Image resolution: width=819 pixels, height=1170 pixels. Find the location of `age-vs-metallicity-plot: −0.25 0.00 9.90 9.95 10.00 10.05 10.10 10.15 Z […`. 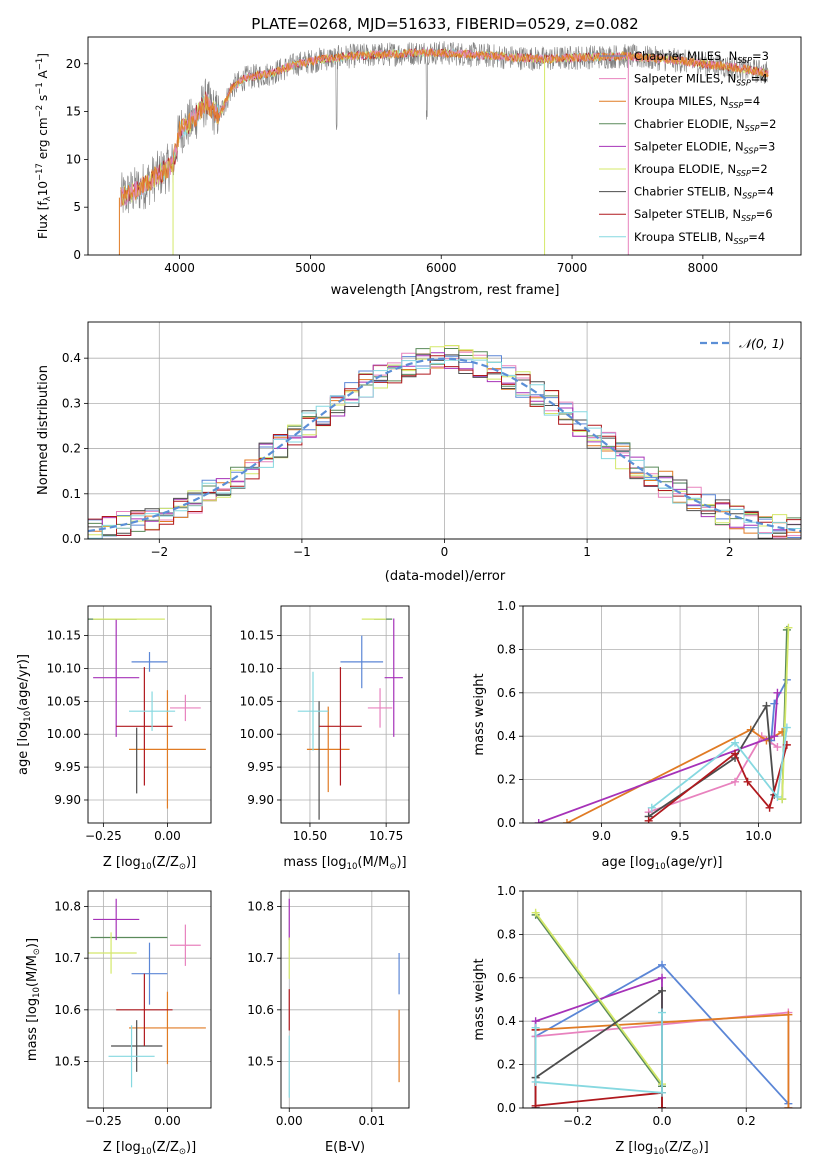

age-vs-metallicity-plot: −0.25 0.00 9.90 9.95 10.00 10.05 10.10 10.15 Z [… is located at coordinates (114, 738).